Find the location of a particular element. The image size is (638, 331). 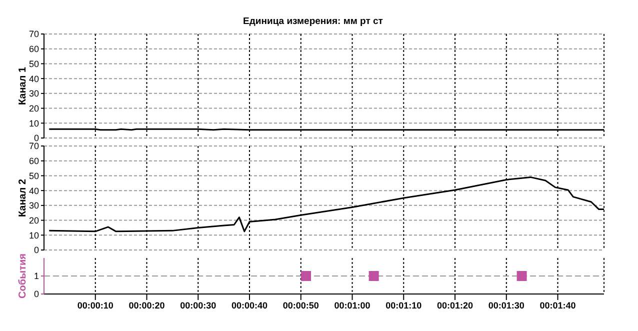

y-axis-title: События is located at coordinates (23, 275).